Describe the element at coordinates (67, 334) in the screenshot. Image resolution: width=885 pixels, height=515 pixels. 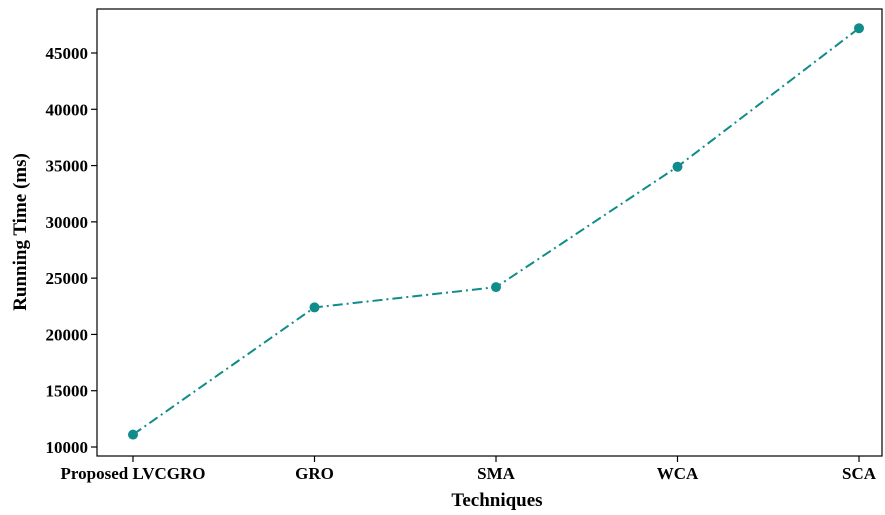
I see `y-tick-label: 20000` at that location.